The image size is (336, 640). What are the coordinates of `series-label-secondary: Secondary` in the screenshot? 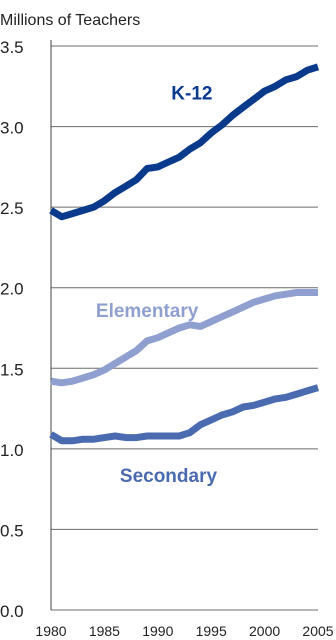 It's located at (169, 476).